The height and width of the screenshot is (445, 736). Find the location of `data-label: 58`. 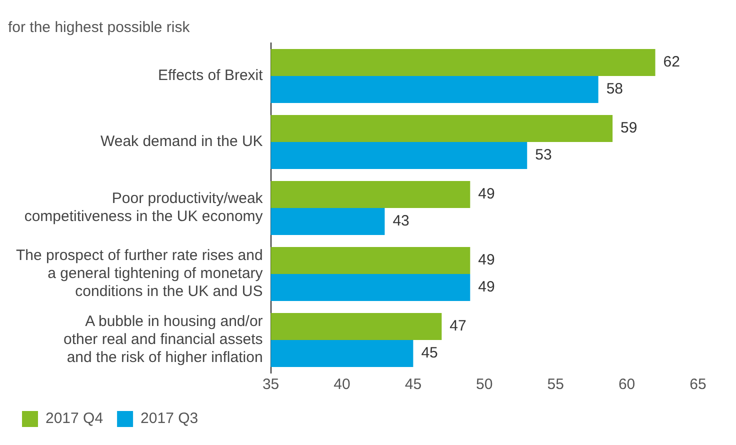

data-label: 58 is located at coordinates (615, 89).